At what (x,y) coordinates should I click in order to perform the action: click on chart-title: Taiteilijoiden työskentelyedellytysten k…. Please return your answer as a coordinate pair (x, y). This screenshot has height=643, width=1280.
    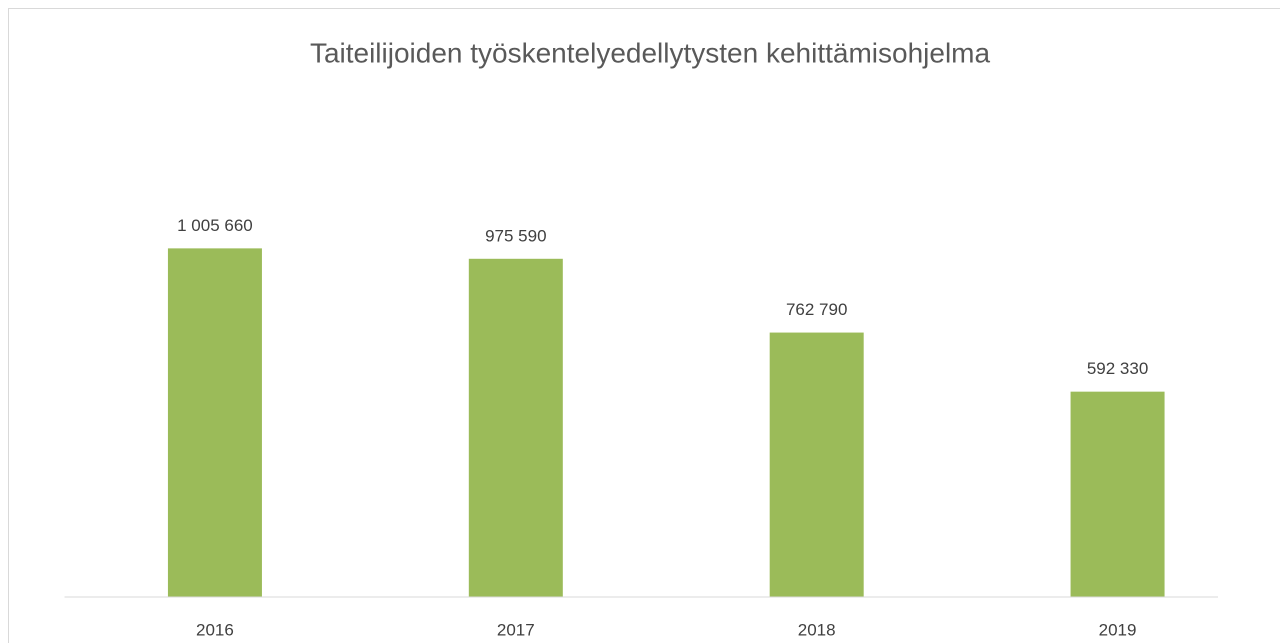
    Looking at the image, I should click on (650, 52).